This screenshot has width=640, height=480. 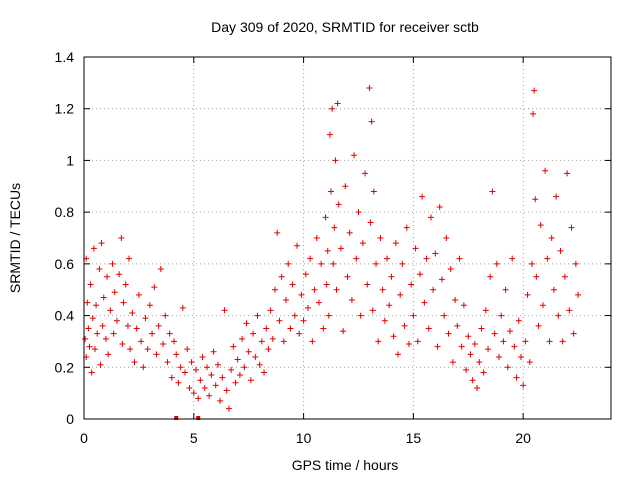 What do you see at coordinates (65, 316) in the screenshot?
I see `y-tick-label: 0.4` at bounding box center [65, 316].